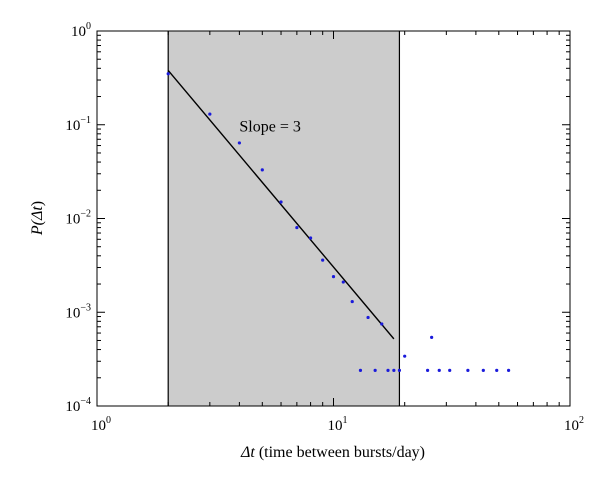  Describe the element at coordinates (574, 424) in the screenshot. I see `x-tick-label: 10²` at that location.